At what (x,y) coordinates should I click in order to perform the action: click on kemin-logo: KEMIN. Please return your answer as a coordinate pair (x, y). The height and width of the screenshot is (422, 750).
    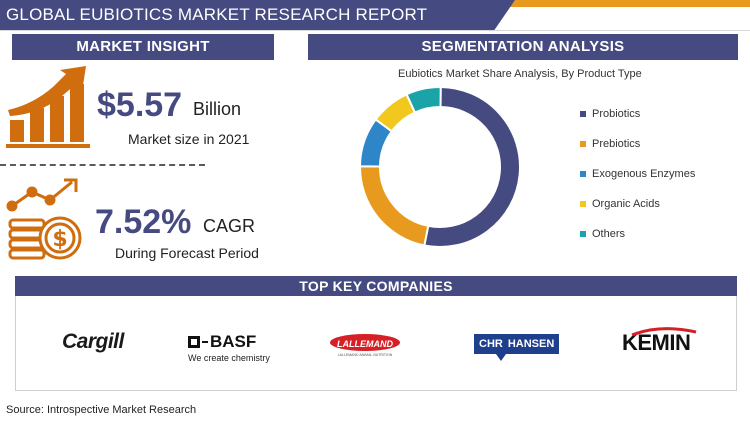
    Looking at the image, I should click on (659, 341).